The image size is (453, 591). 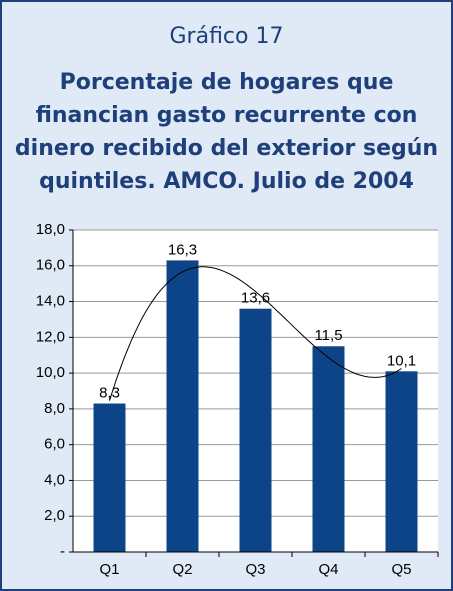 What do you see at coordinates (50, 301) in the screenshot?
I see `y-tick-label: 14,0` at bounding box center [50, 301].